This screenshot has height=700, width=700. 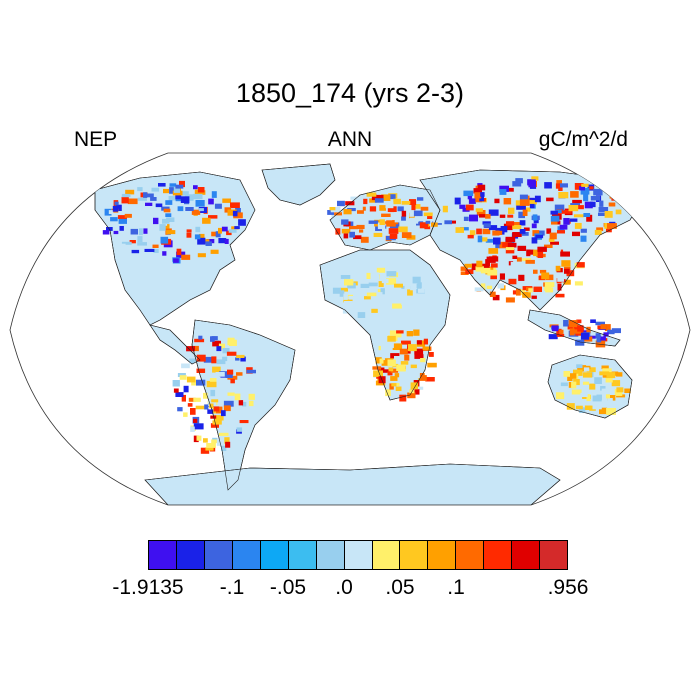 I want to click on colorbar-tick-label: -.05, so click(x=288, y=587).